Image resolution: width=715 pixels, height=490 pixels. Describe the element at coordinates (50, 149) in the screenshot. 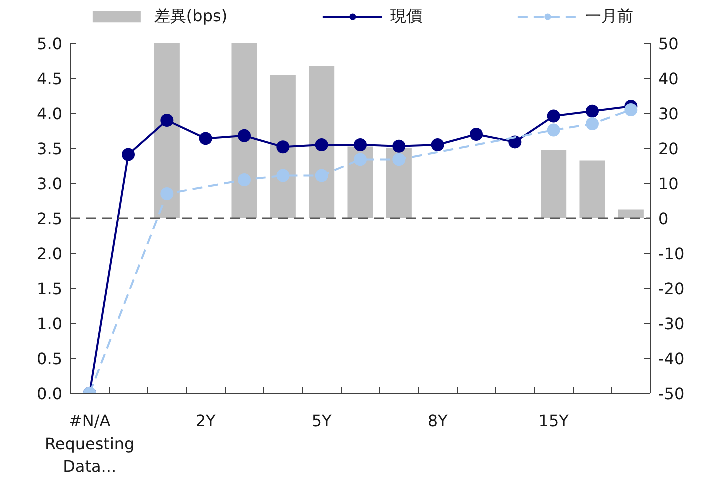

I see `y-tick-label: 3.5` at that location.